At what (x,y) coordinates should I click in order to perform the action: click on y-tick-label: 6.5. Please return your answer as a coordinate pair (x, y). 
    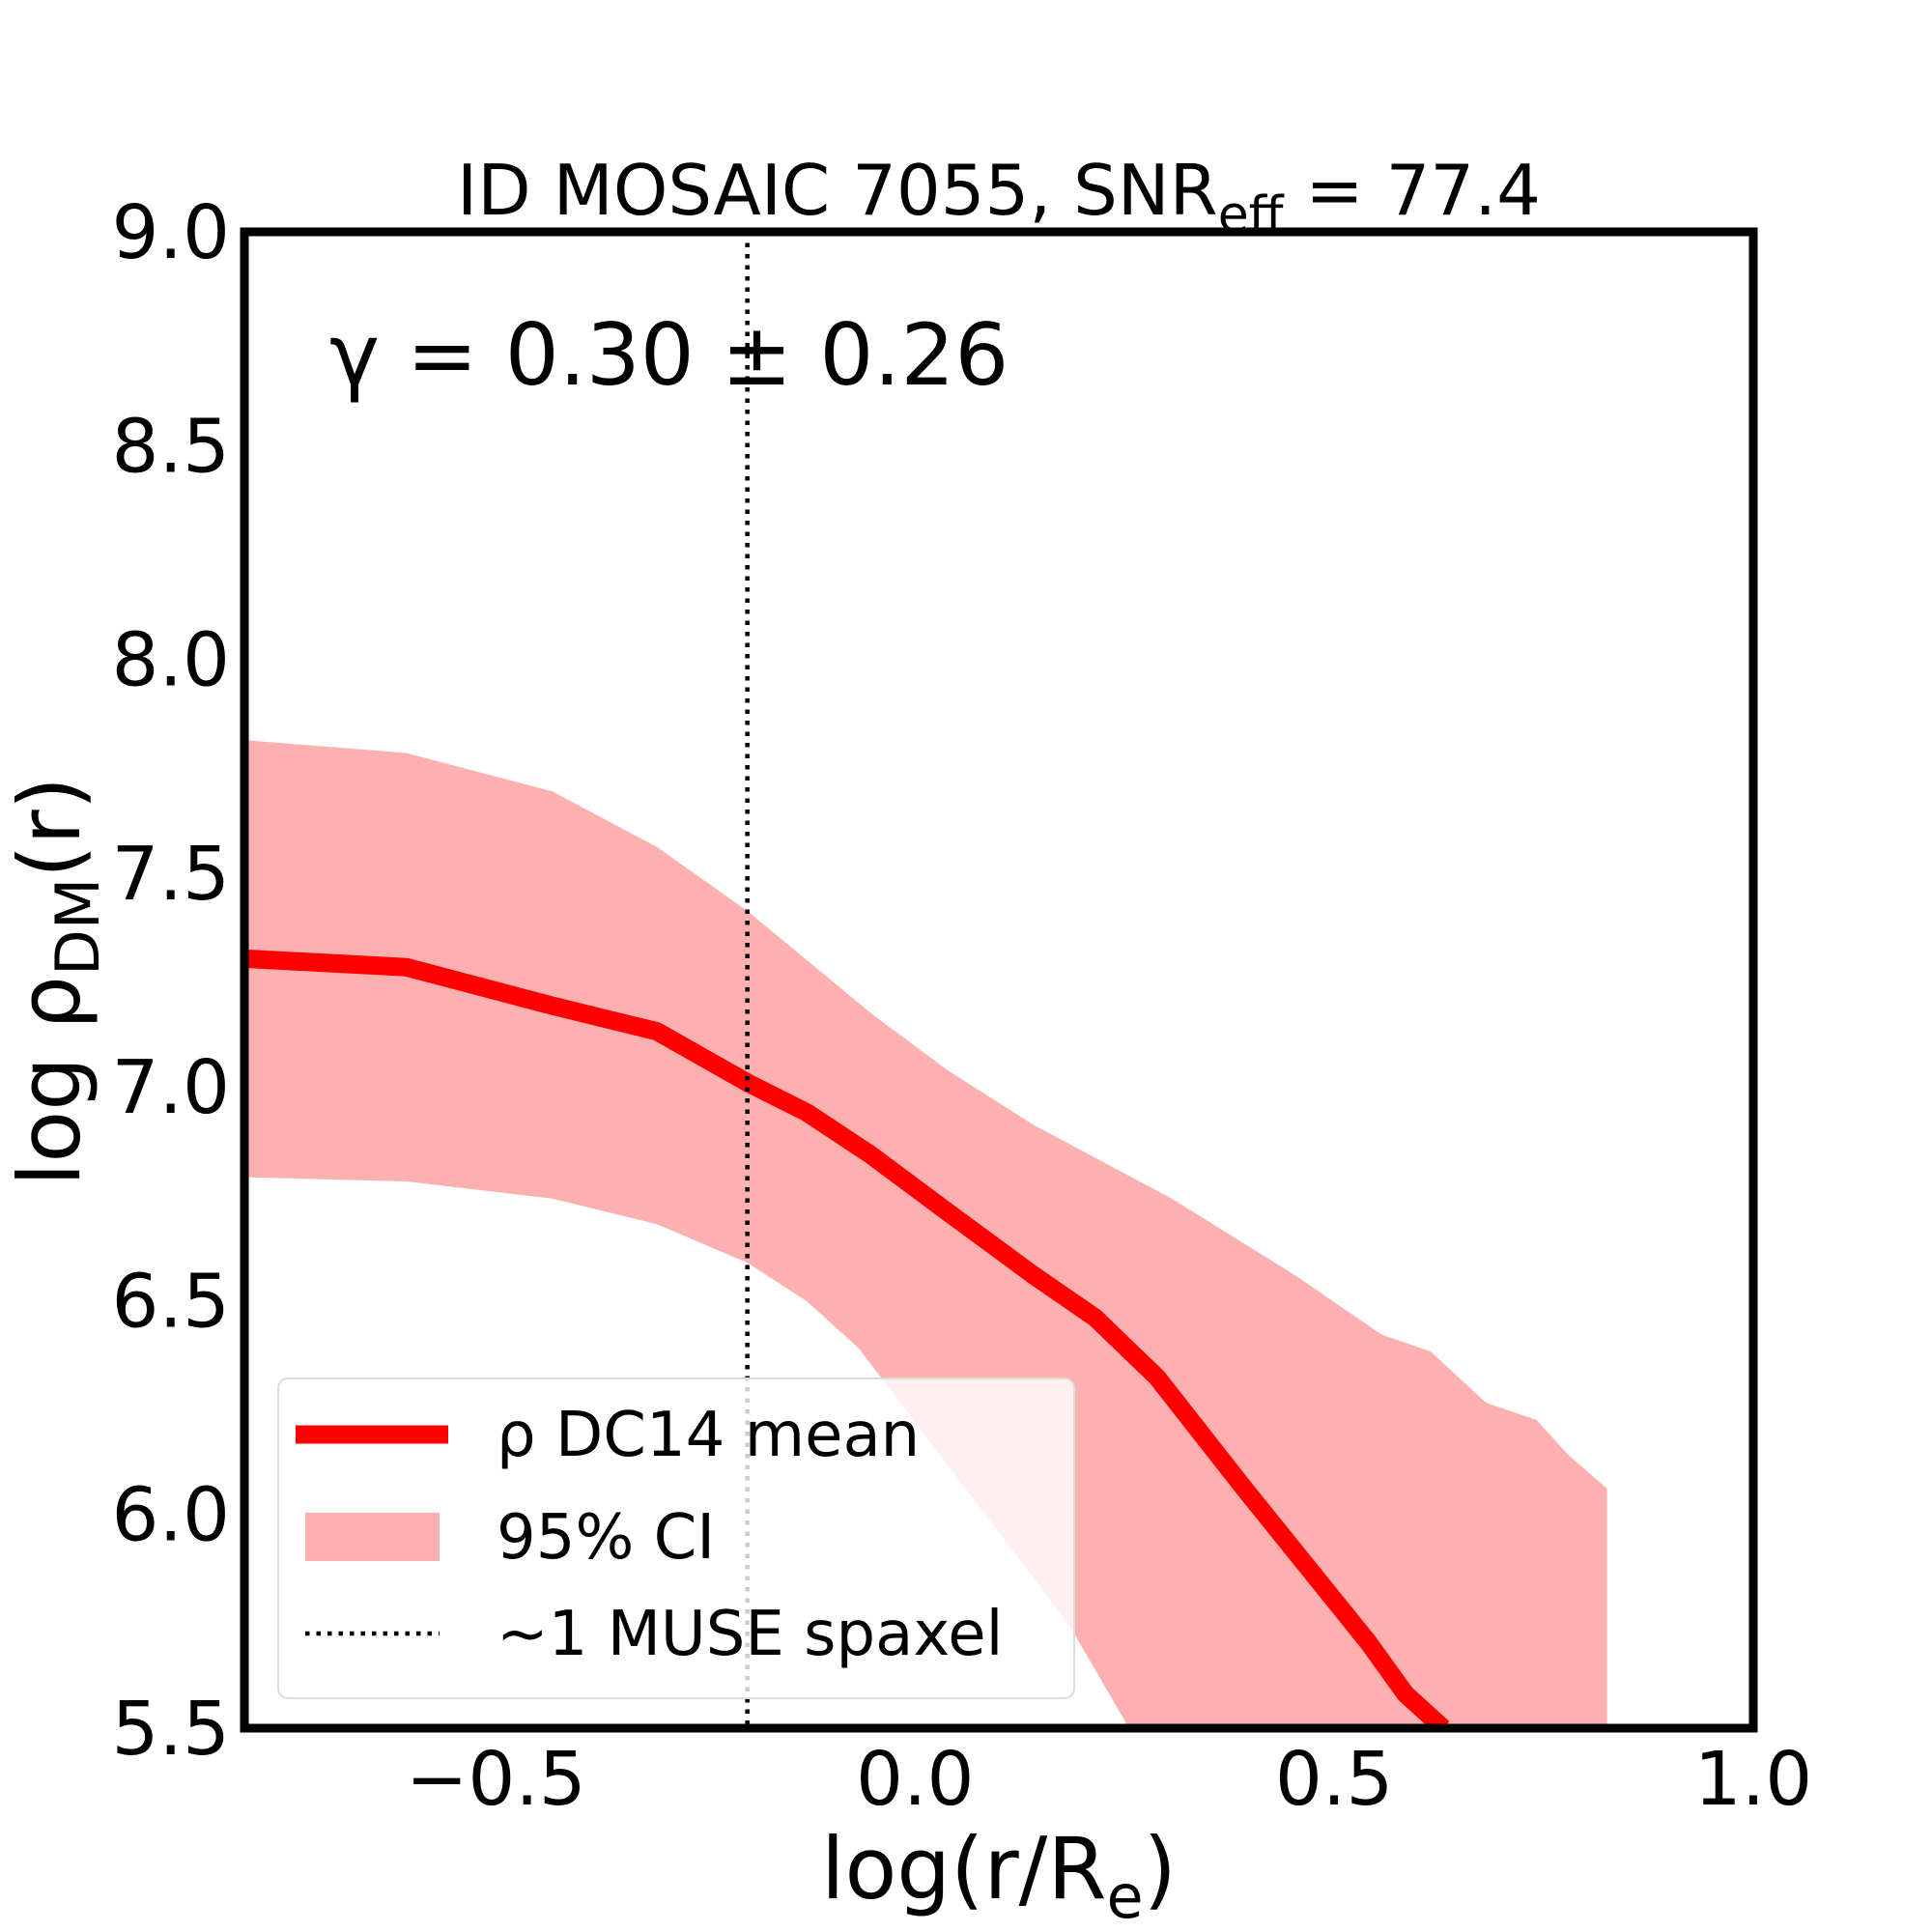
    Looking at the image, I should click on (171, 1302).